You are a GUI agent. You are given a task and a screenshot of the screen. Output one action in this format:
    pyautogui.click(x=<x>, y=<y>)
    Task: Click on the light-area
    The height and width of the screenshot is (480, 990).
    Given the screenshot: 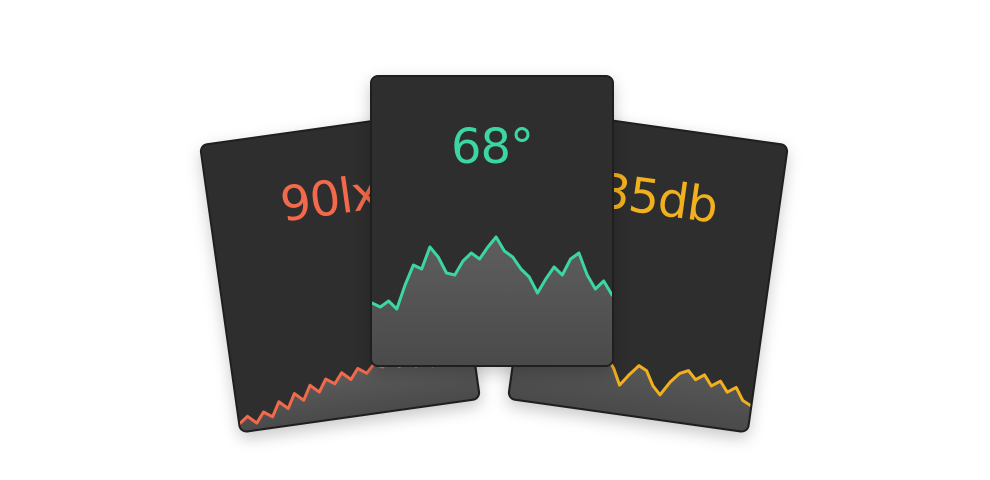 What is the action you would take?
    pyautogui.click(x=359, y=395)
    